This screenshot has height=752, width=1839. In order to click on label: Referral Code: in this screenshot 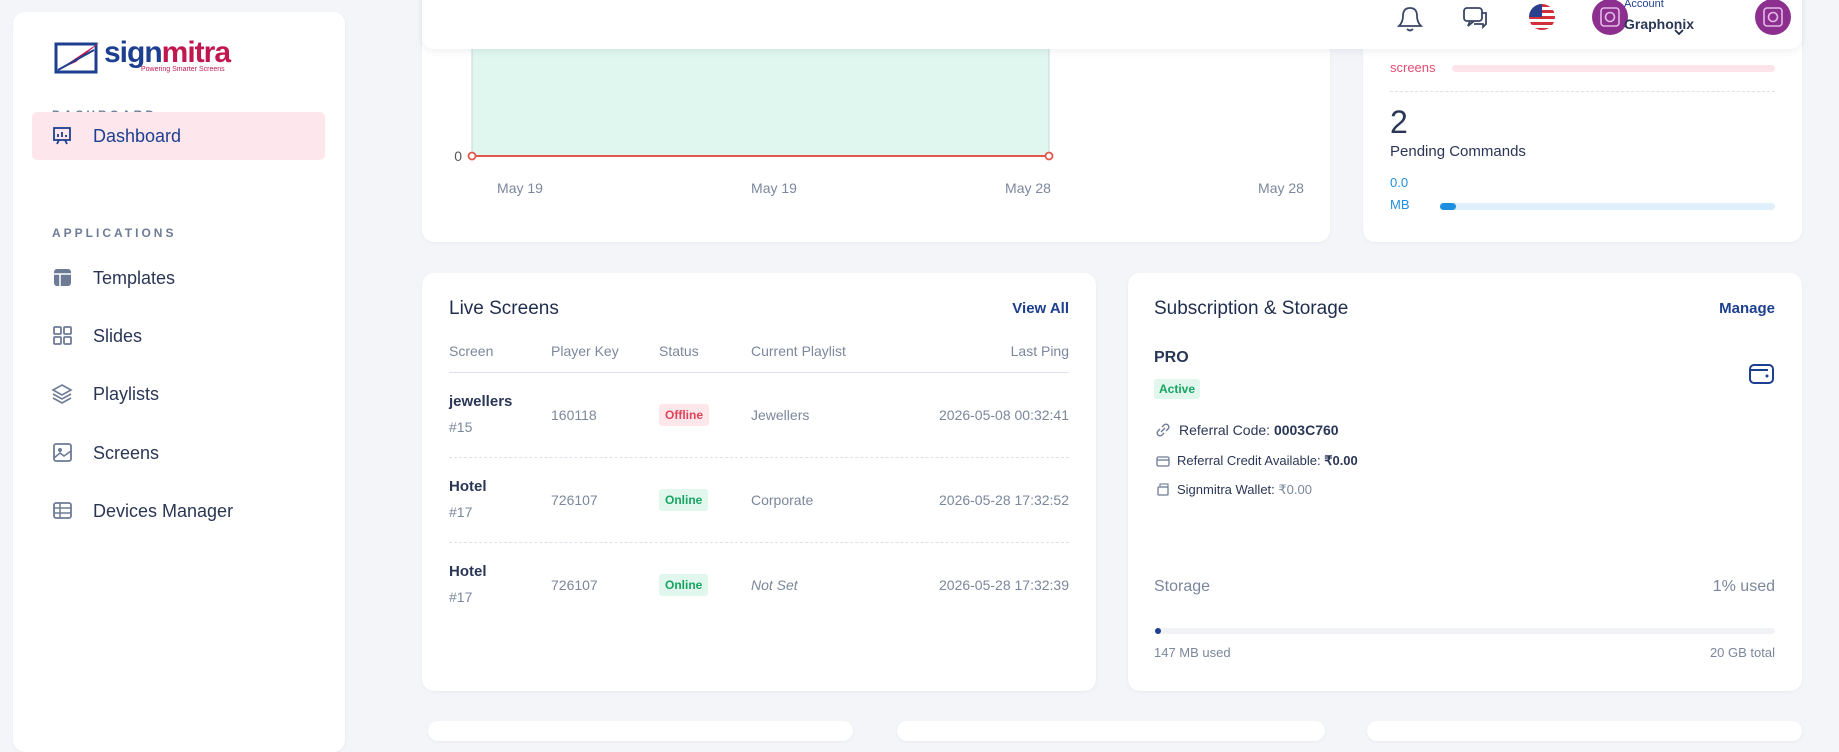, I will do `click(1225, 430)`.